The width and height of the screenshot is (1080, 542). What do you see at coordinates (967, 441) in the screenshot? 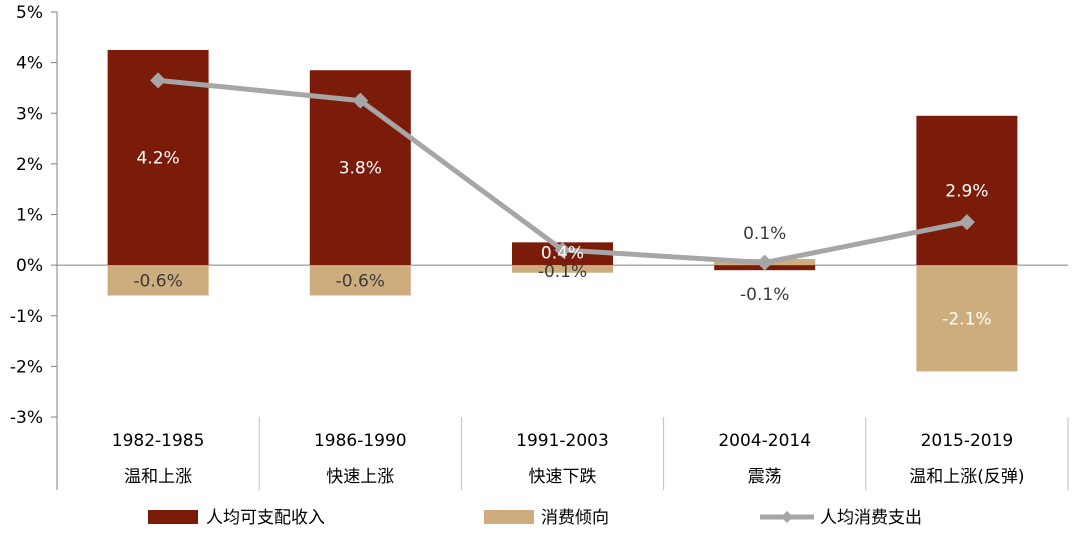
I see `category-period-label: 2015-2019` at bounding box center [967, 441].